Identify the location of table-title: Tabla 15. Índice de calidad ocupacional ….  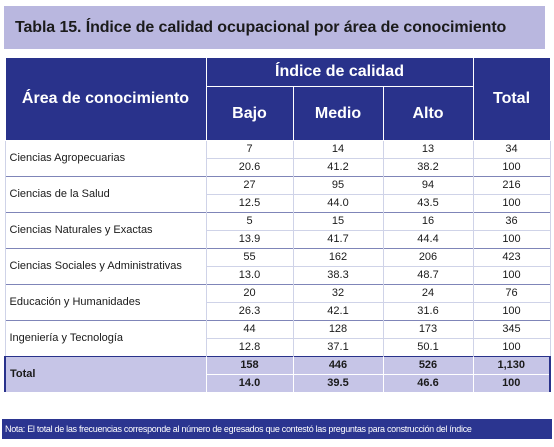
(261, 27).